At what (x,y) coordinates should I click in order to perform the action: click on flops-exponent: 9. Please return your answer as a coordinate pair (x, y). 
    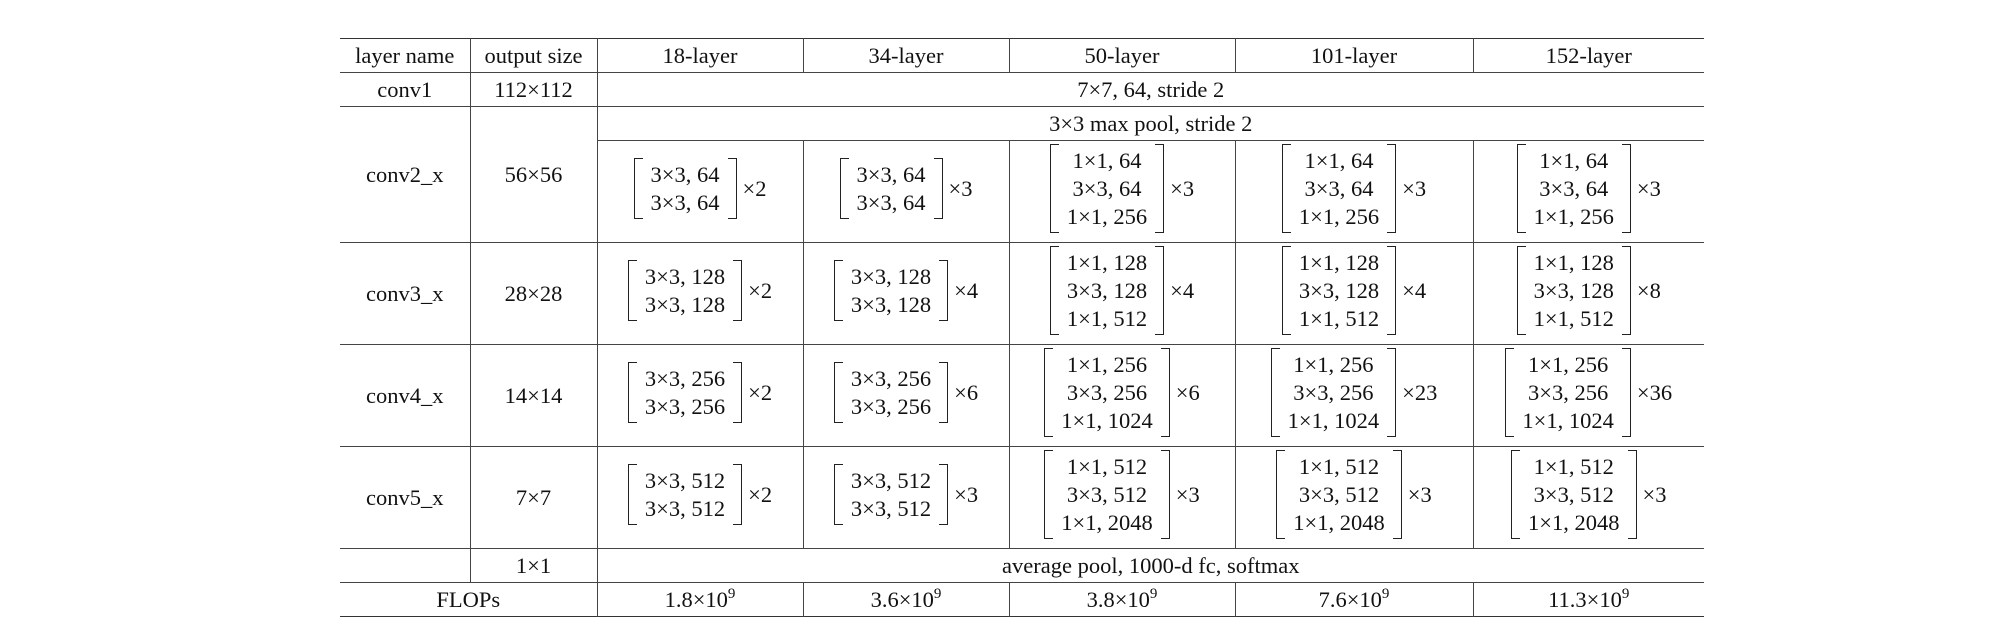
    Looking at the image, I should click on (731, 593).